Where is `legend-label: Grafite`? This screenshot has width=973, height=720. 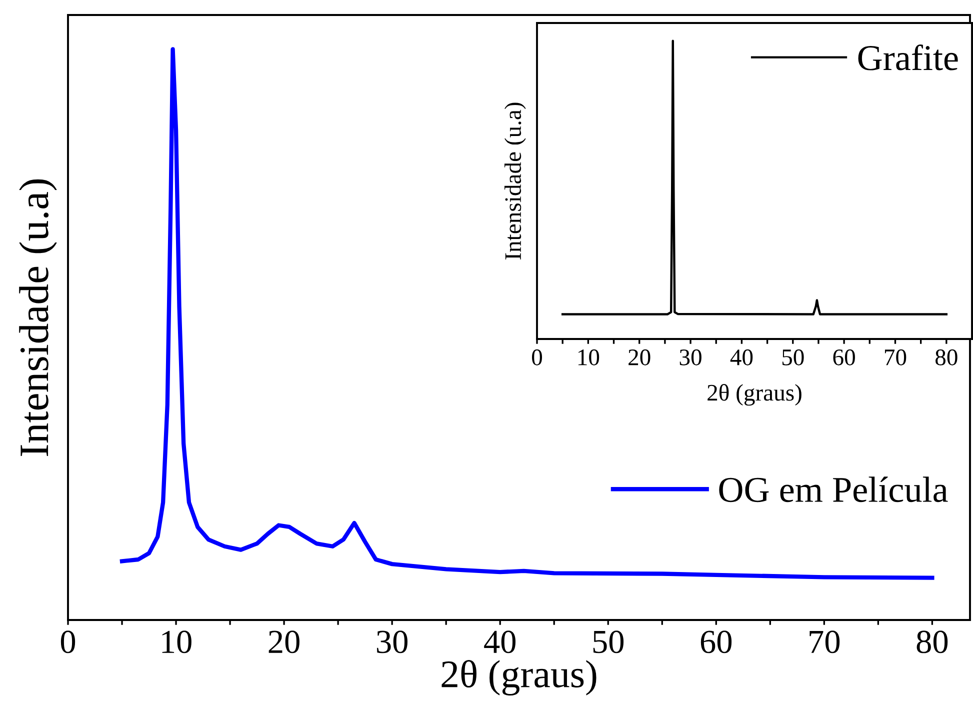 legend-label: Grafite is located at coordinates (908, 57).